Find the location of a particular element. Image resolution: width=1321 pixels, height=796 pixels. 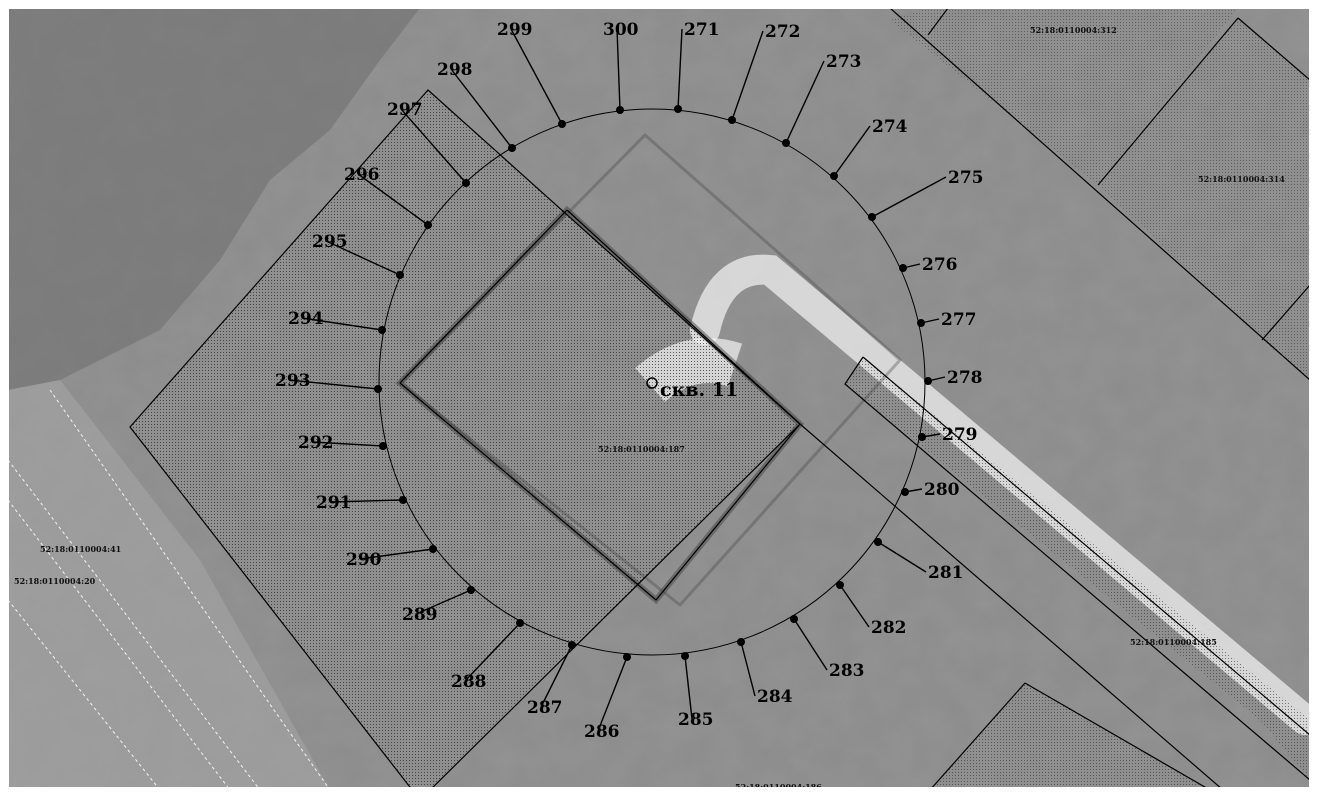

parcel-label-312: 52:18:0110004:312 is located at coordinates (1073, 30).